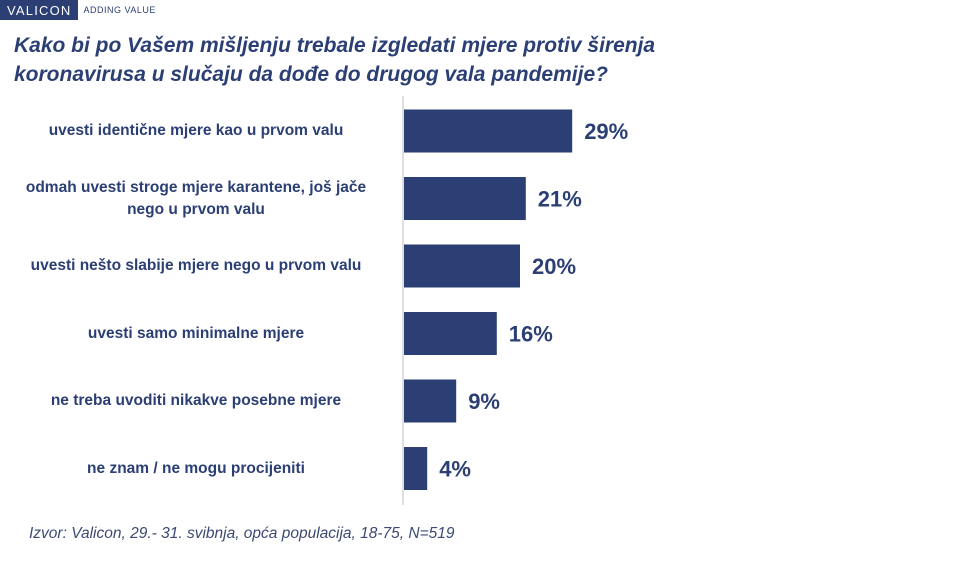 The width and height of the screenshot is (973, 562). What do you see at coordinates (196, 468) in the screenshot?
I see `category-label: ne znam / ne mogu procijeniti` at bounding box center [196, 468].